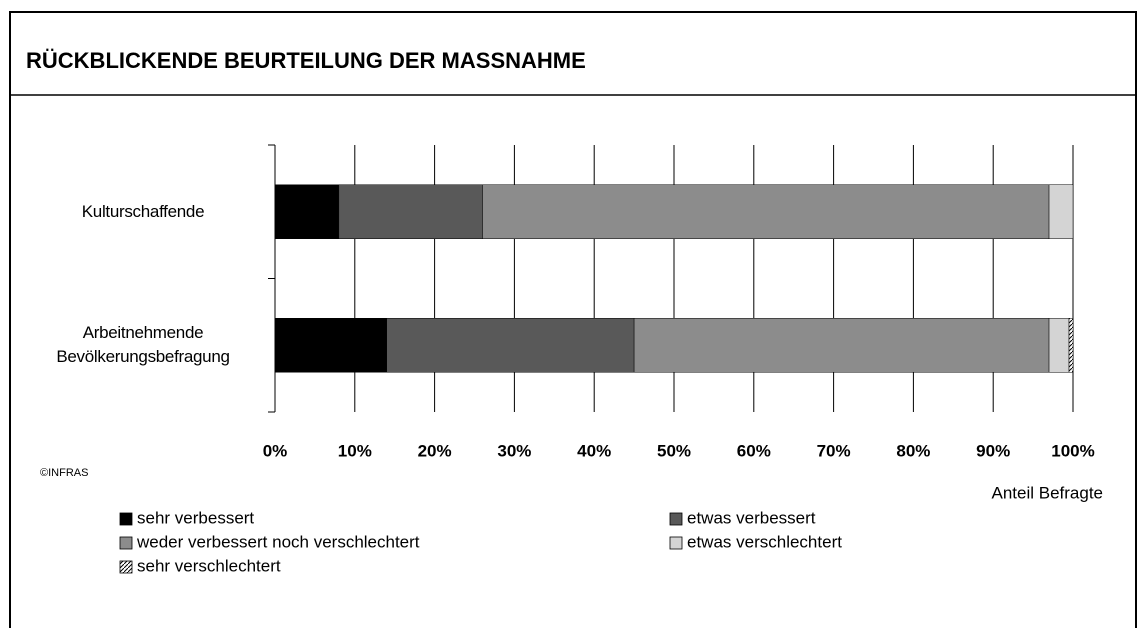 The width and height of the screenshot is (1137, 628). I want to click on x-tick-label: 80%, so click(913, 450).